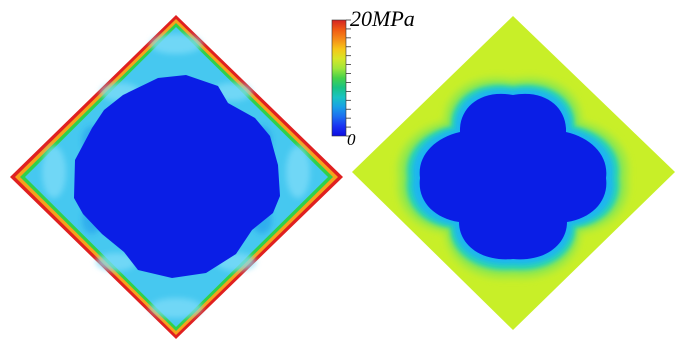  I want to click on colorbar: 20MPa 0, so click(373, 77).